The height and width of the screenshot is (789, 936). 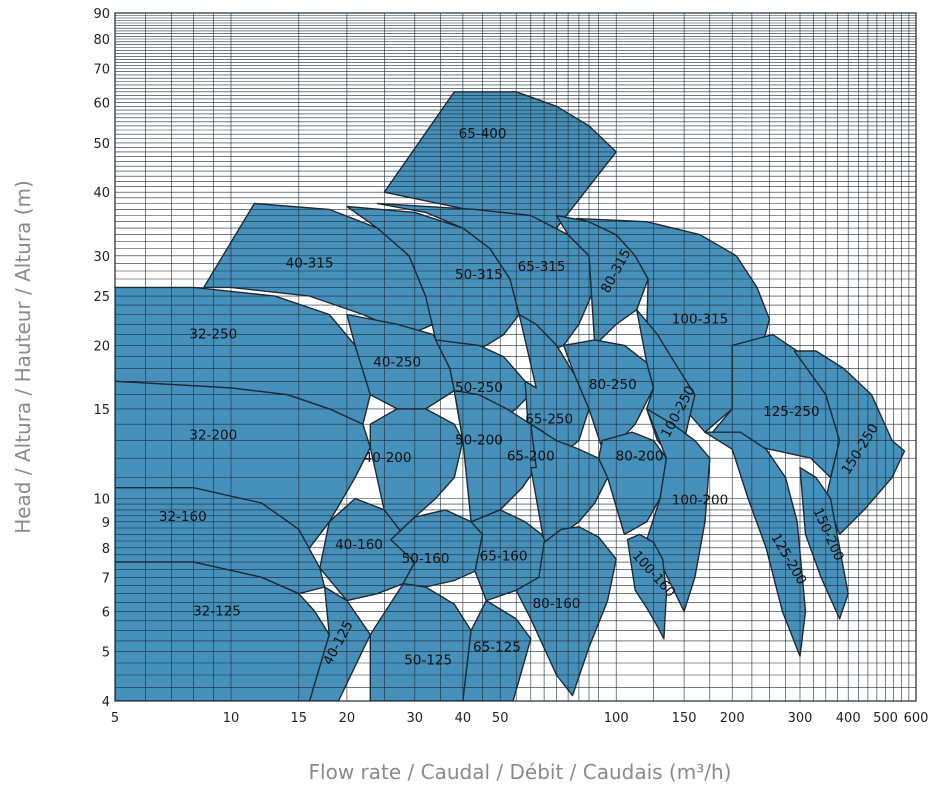 What do you see at coordinates (106, 549) in the screenshot?
I see `y-tick-label: 8` at bounding box center [106, 549].